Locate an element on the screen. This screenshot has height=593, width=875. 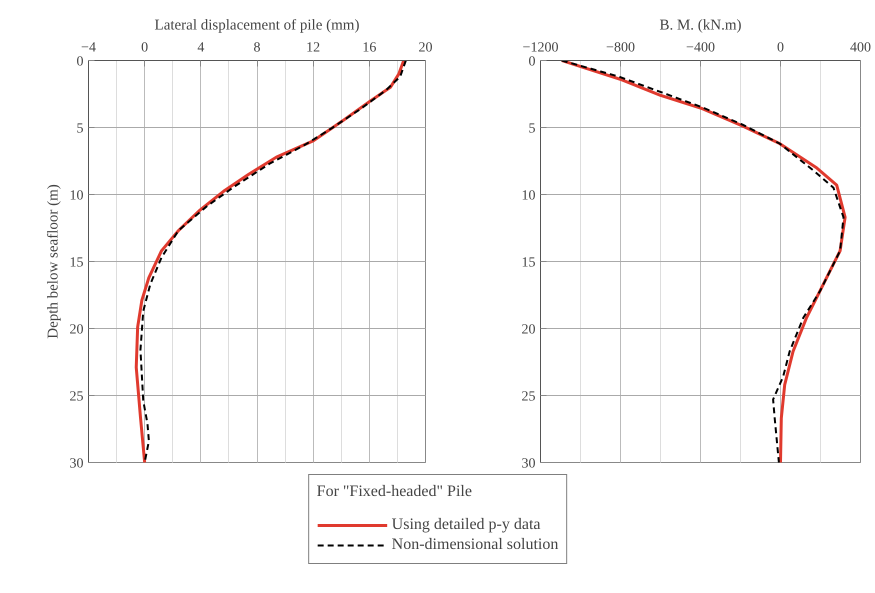
y-axis-title: Depth below seafloor (m) is located at coordinates (54, 261).